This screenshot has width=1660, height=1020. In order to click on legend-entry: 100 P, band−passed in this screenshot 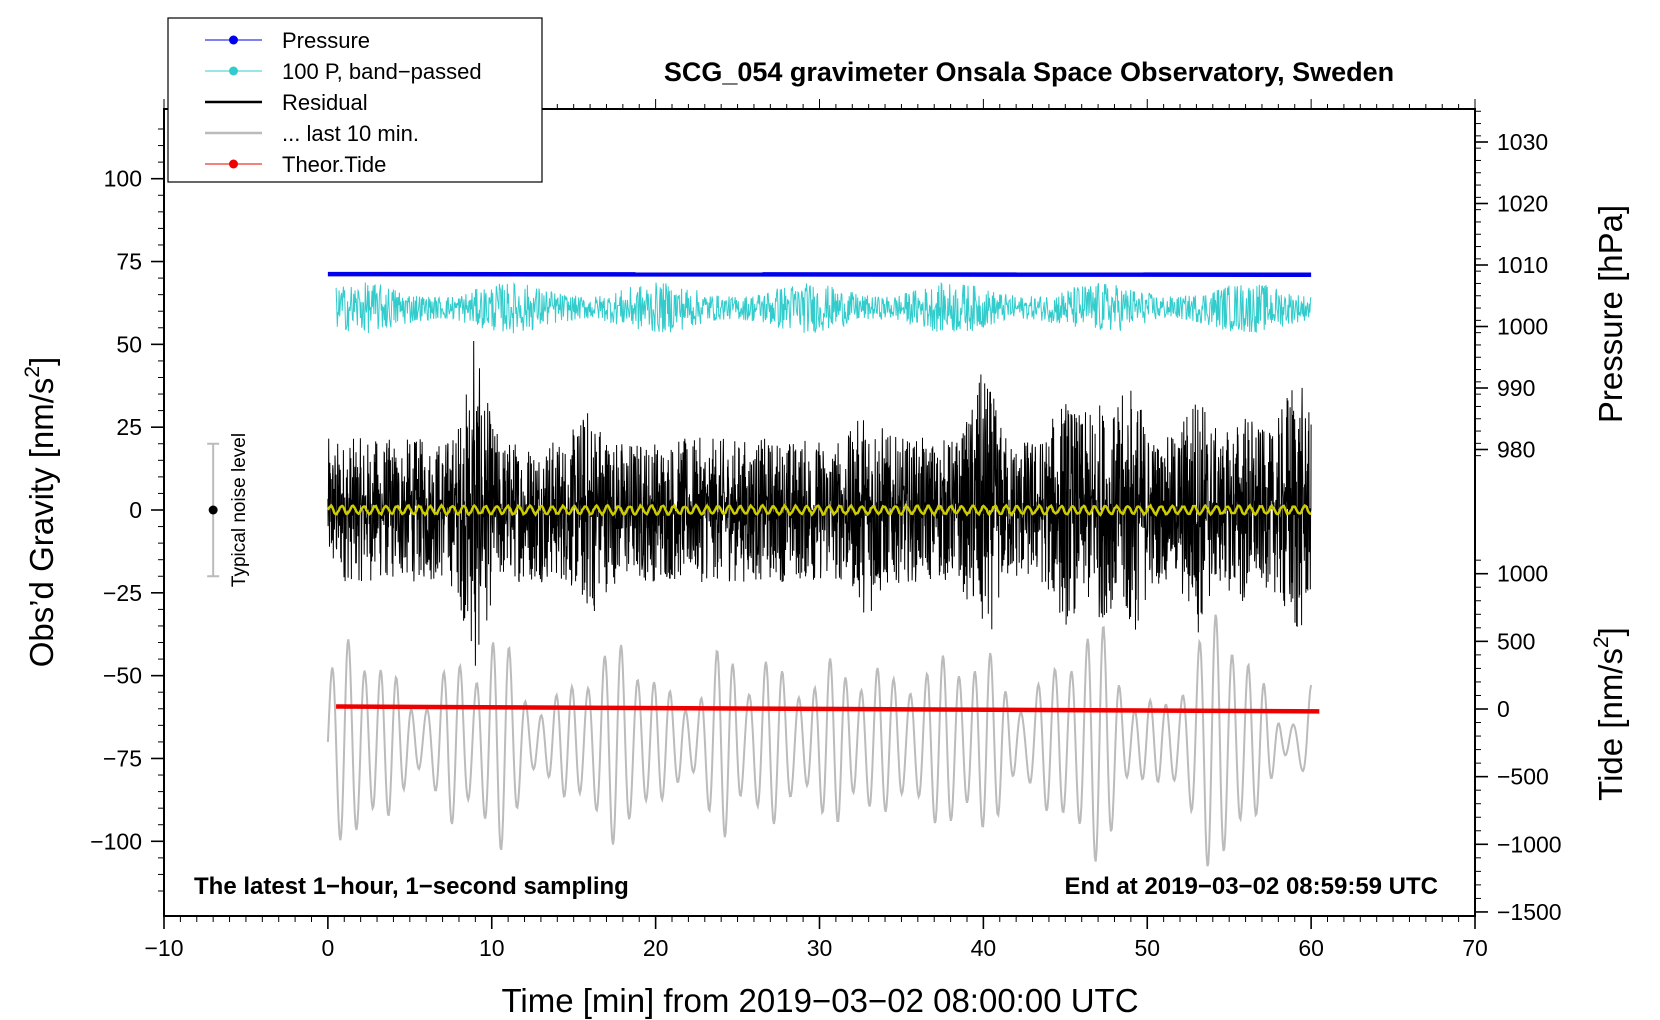, I will do `click(343, 71)`.